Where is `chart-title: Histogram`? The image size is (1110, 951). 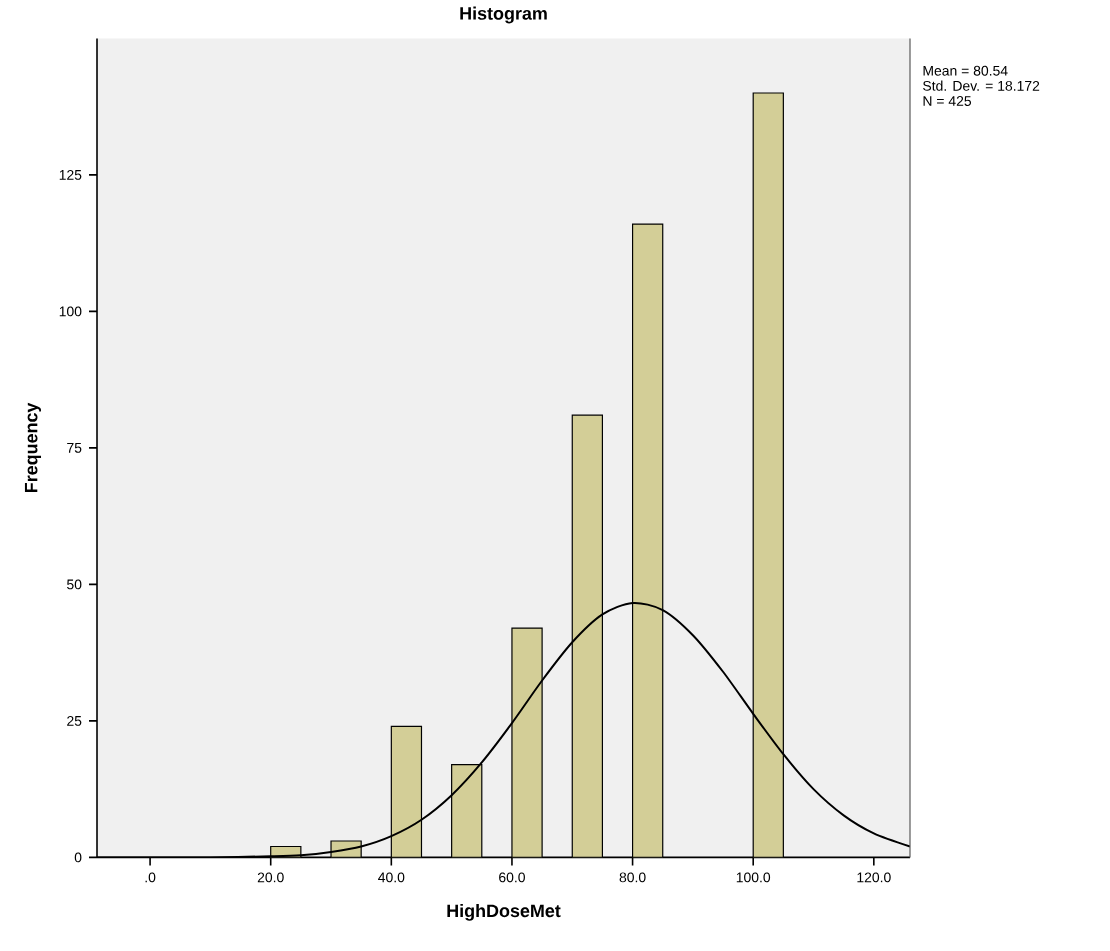
chart-title: Histogram is located at coordinates (503, 15).